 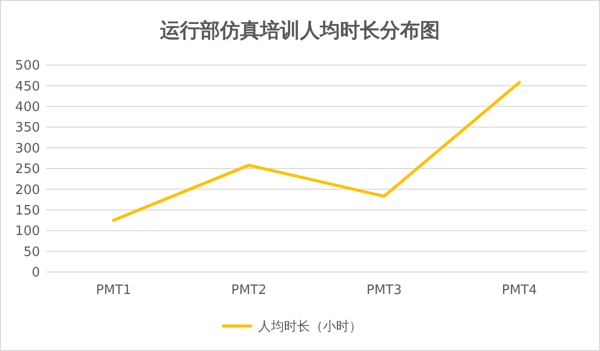 I want to click on y-tick-label: 400, so click(x=27, y=107).